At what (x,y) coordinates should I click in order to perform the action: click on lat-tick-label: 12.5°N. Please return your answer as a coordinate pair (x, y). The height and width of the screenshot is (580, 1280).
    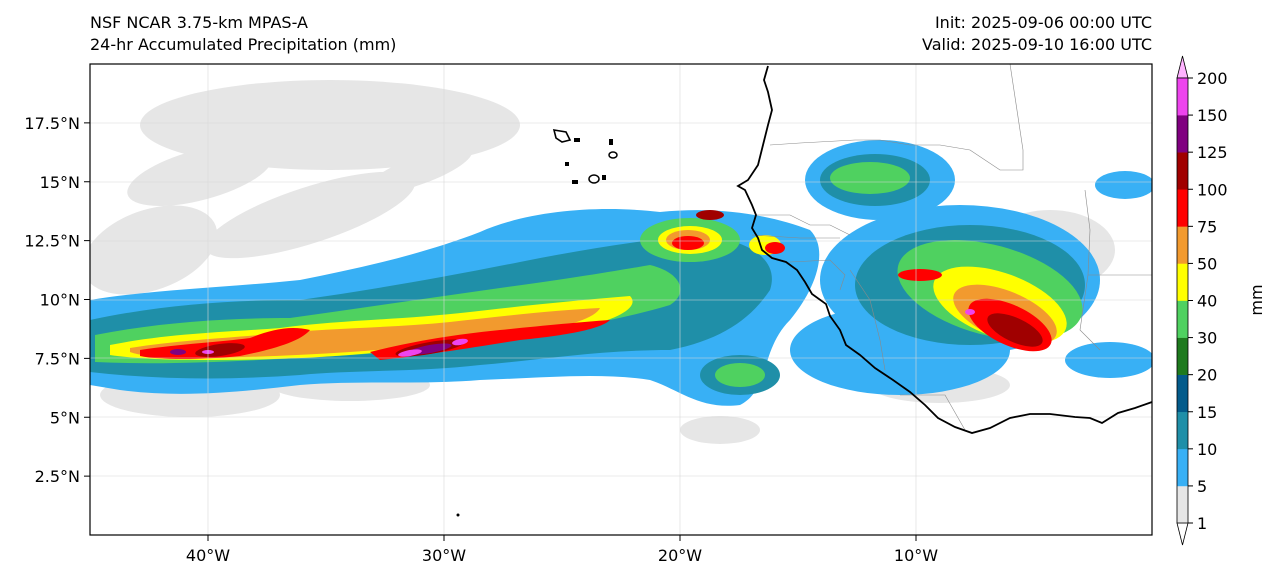
    Looking at the image, I should click on (52, 241).